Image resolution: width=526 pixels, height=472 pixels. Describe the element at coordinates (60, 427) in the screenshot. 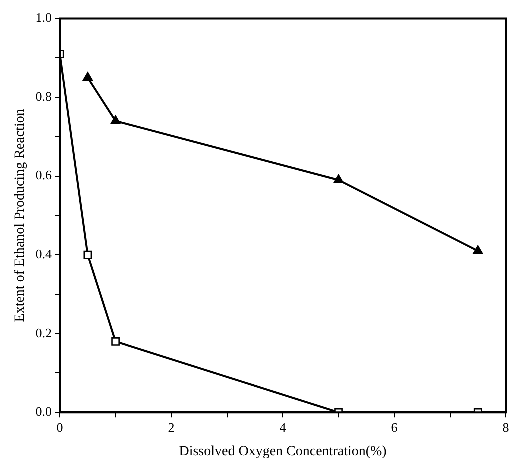

I see `x-tick-label: 0` at that location.